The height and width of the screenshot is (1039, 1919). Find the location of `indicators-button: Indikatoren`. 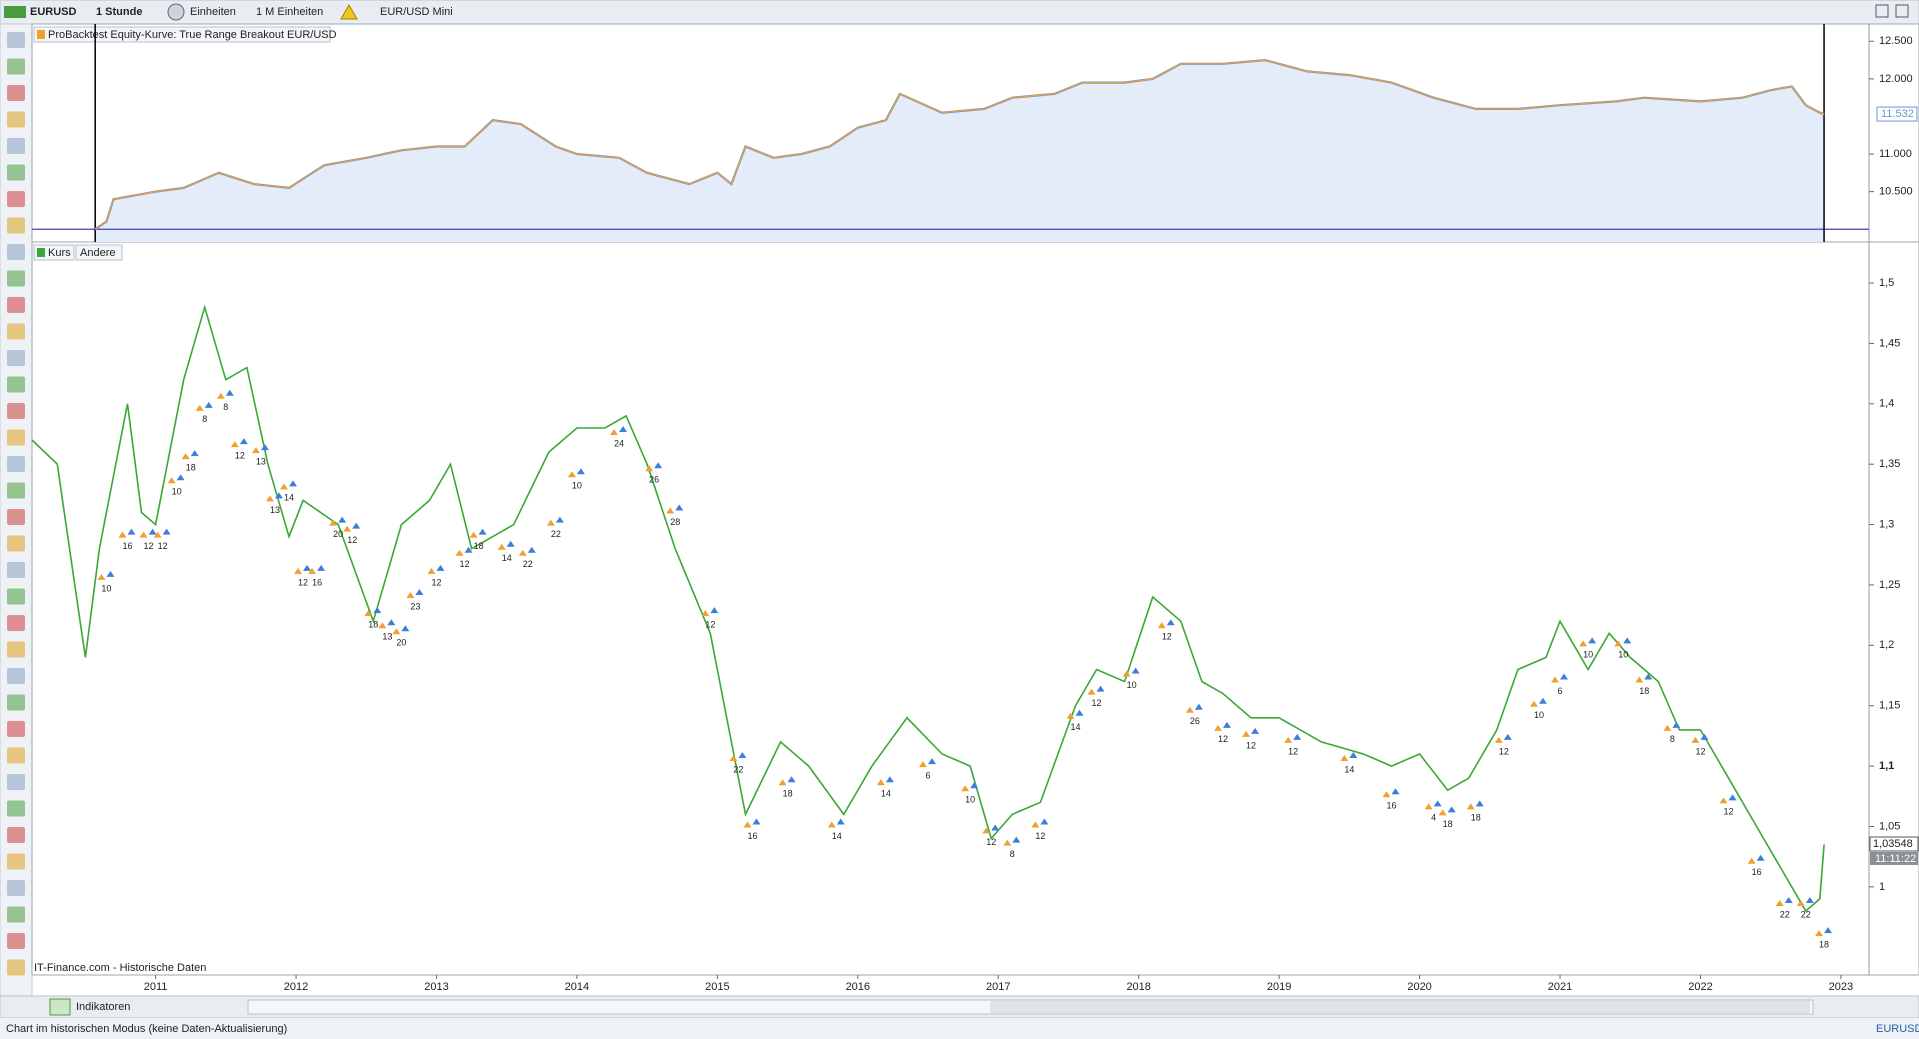

indicators-button: Indikatoren is located at coordinates (103, 1007).